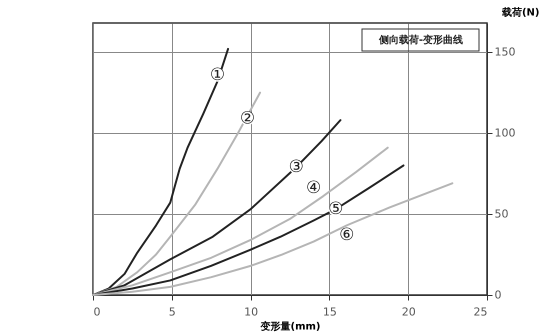 This screenshot has width=553, height=335. What do you see at coordinates (505, 52) in the screenshot?
I see `y-tick-label: 150` at bounding box center [505, 52].